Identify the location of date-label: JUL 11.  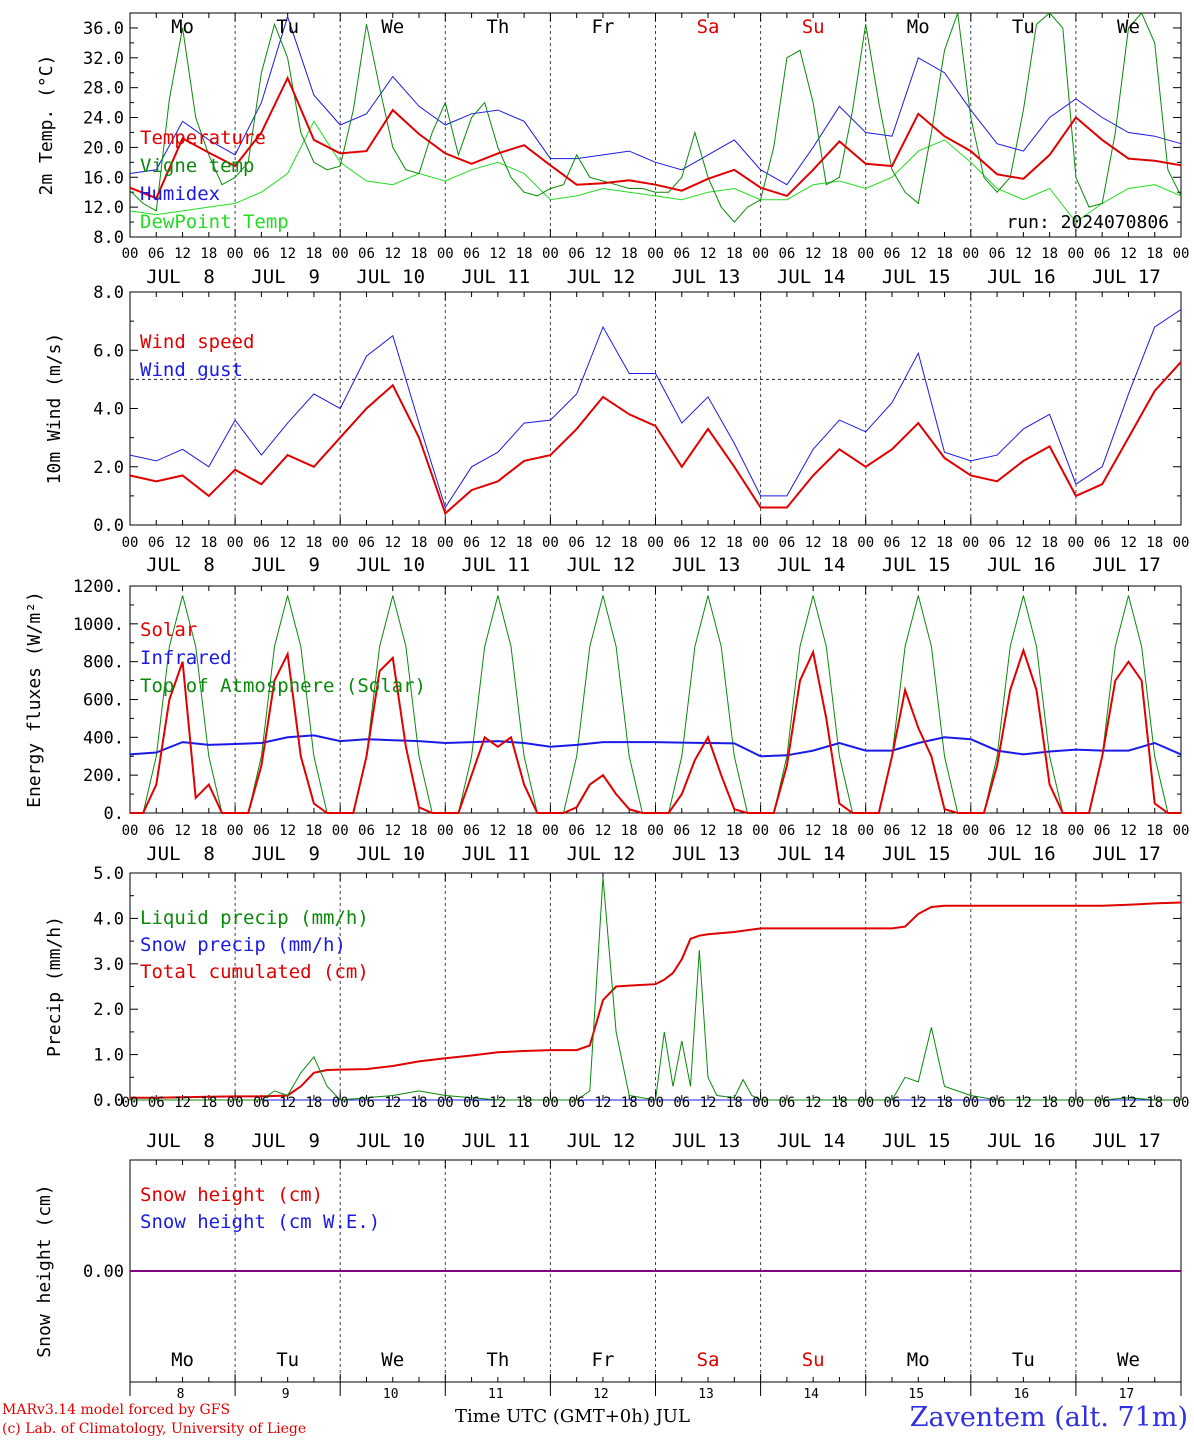
(496, 565).